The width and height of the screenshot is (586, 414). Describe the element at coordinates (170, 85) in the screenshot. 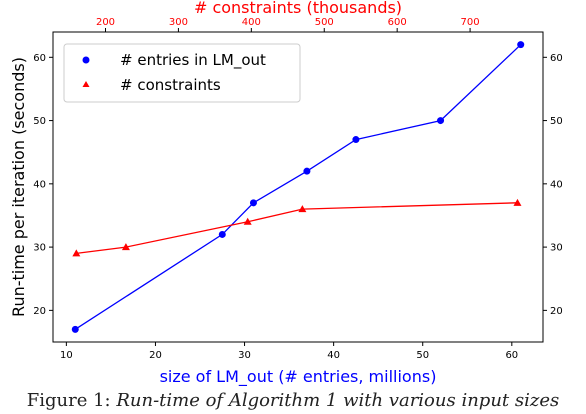

I see `legend-label-constraints: # constraints` at that location.